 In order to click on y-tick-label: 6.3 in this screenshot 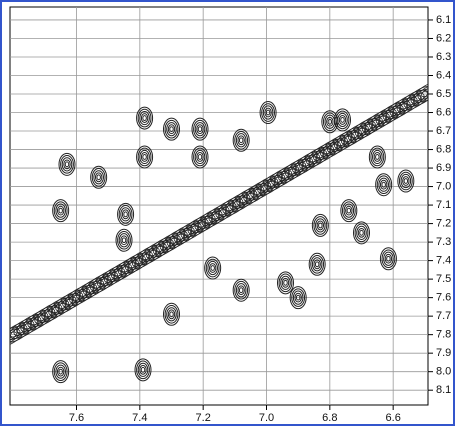, I will do `click(443, 57)`.